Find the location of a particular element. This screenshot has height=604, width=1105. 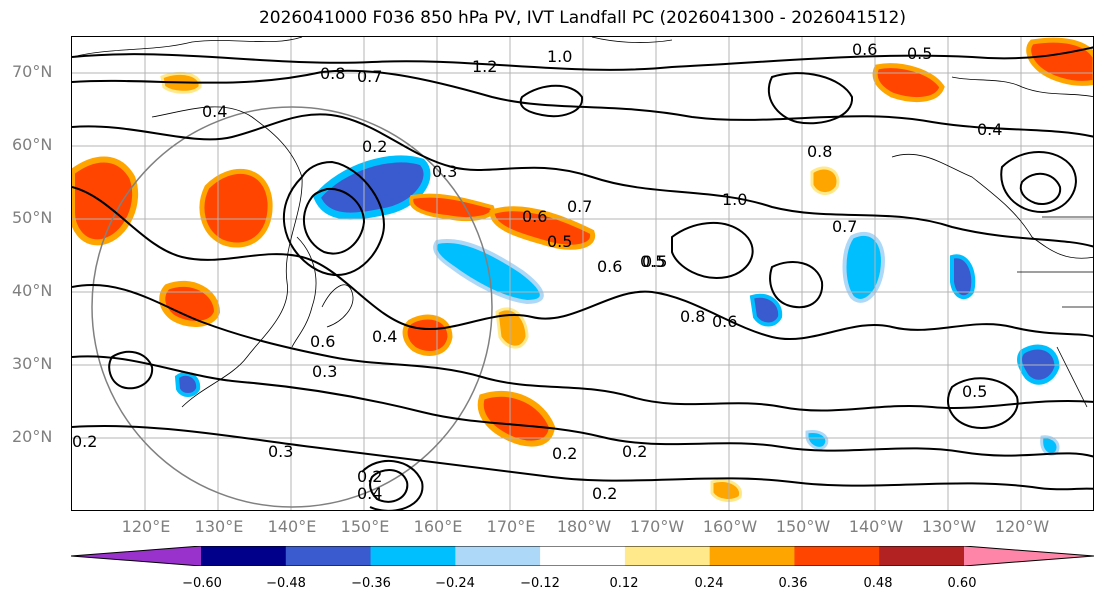

lon-label: 170°W is located at coordinates (657, 526).